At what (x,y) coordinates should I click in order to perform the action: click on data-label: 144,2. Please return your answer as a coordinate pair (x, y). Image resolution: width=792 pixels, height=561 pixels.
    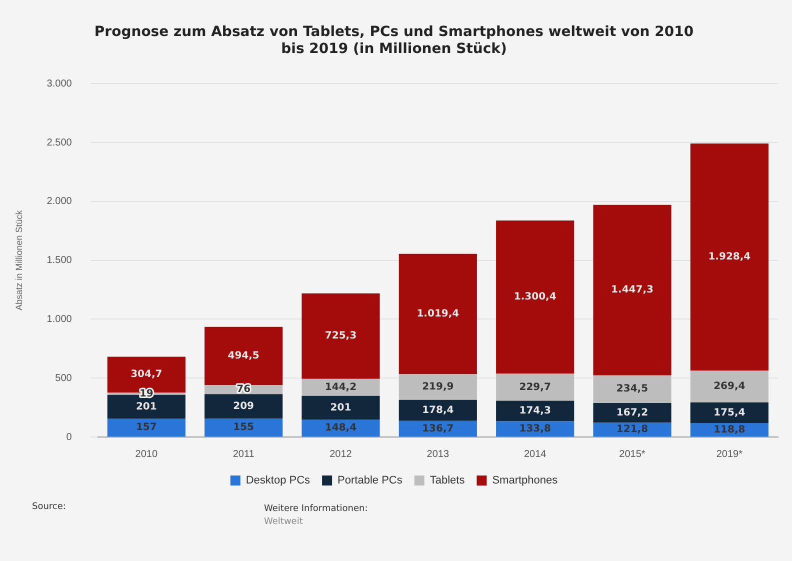
    Looking at the image, I should click on (340, 387).